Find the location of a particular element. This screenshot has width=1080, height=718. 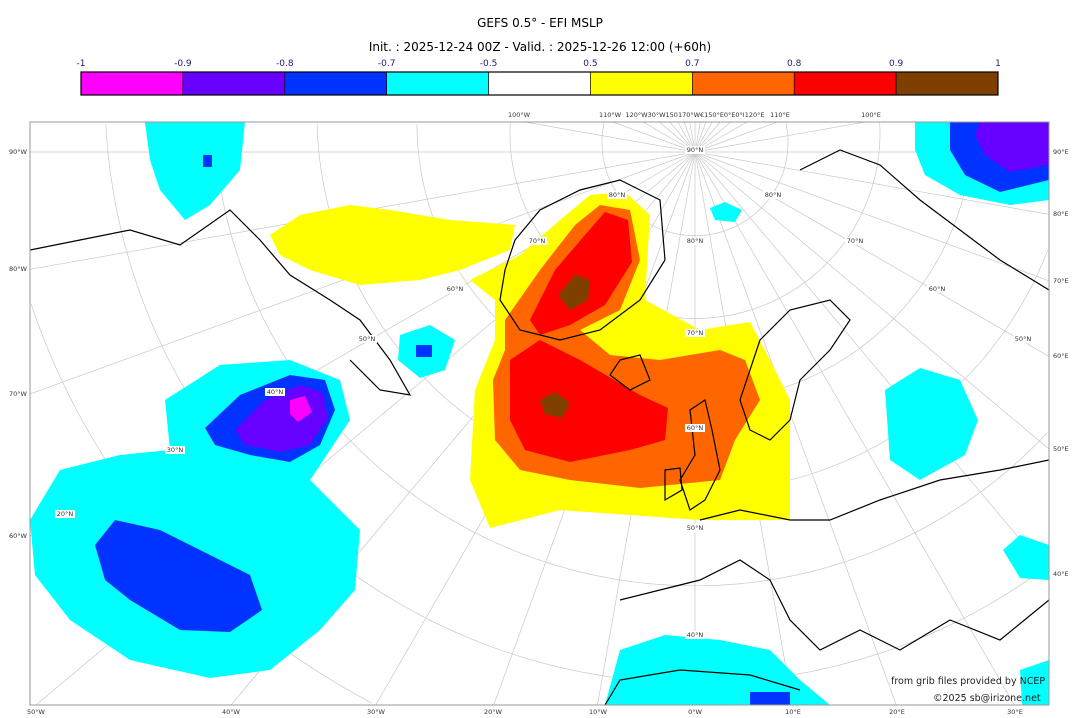

coordinate-label: 100°E is located at coordinates (871, 115).